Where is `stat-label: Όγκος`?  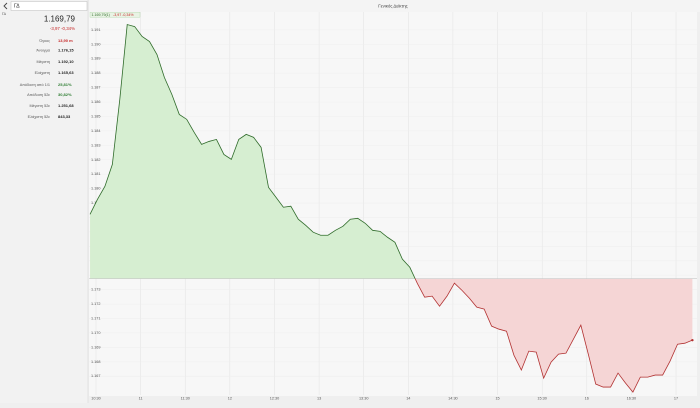 stat-label: Όγκος is located at coordinates (44, 41).